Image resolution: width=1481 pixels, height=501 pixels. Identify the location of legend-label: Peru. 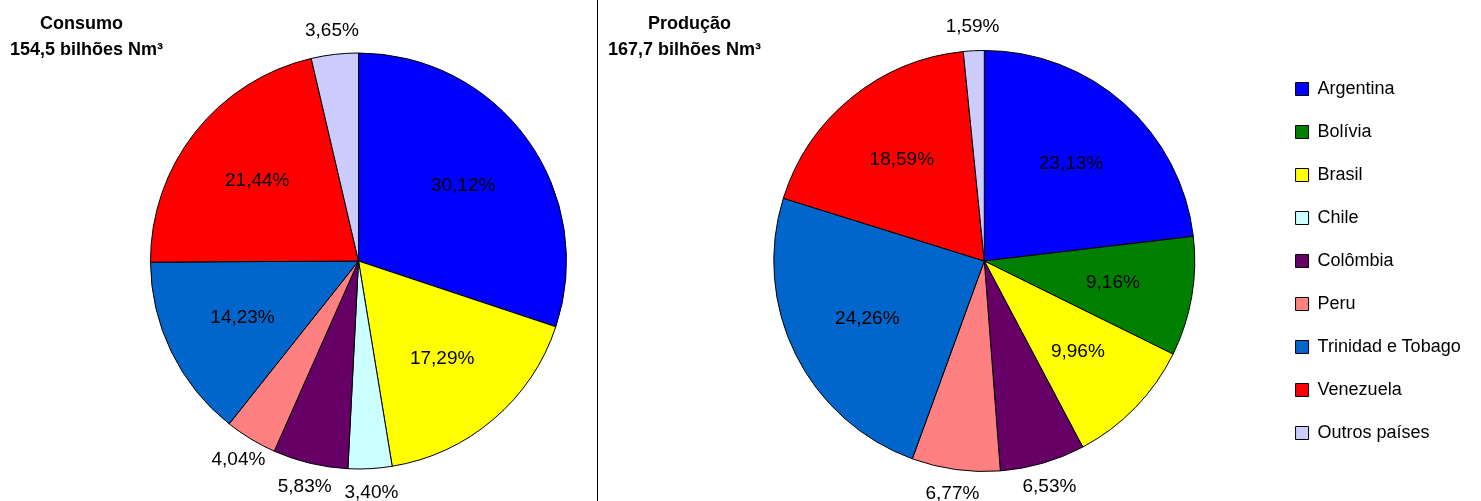
(1336, 302).